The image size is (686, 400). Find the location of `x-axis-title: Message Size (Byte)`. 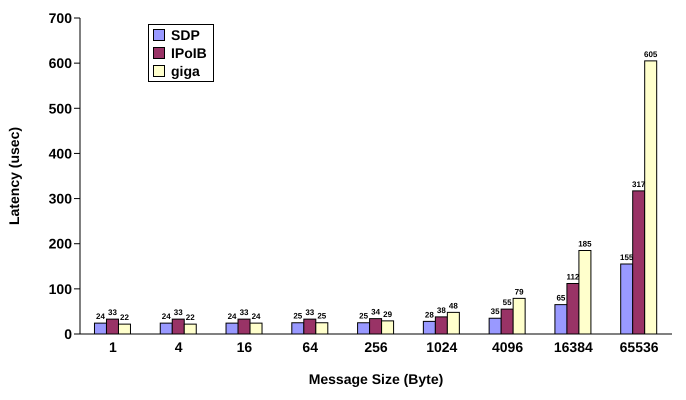

x-axis-title: Message Size (Byte) is located at coordinates (376, 379).